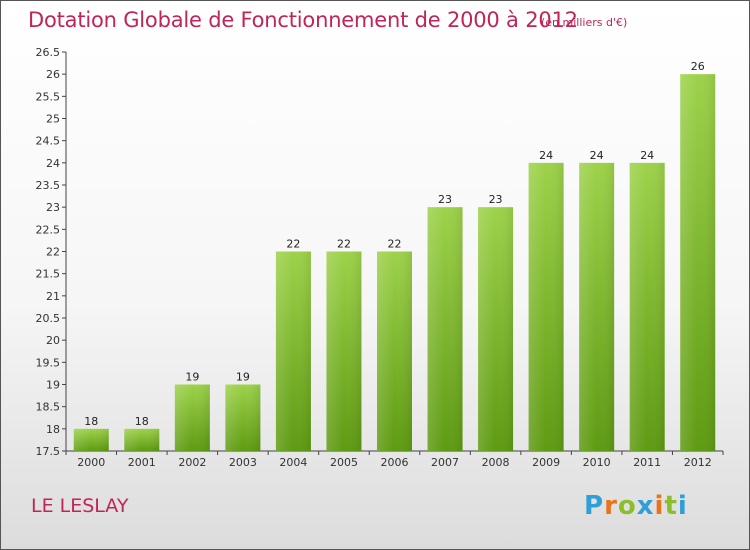  I want to click on y-tick-label: 22.5, so click(48, 229).